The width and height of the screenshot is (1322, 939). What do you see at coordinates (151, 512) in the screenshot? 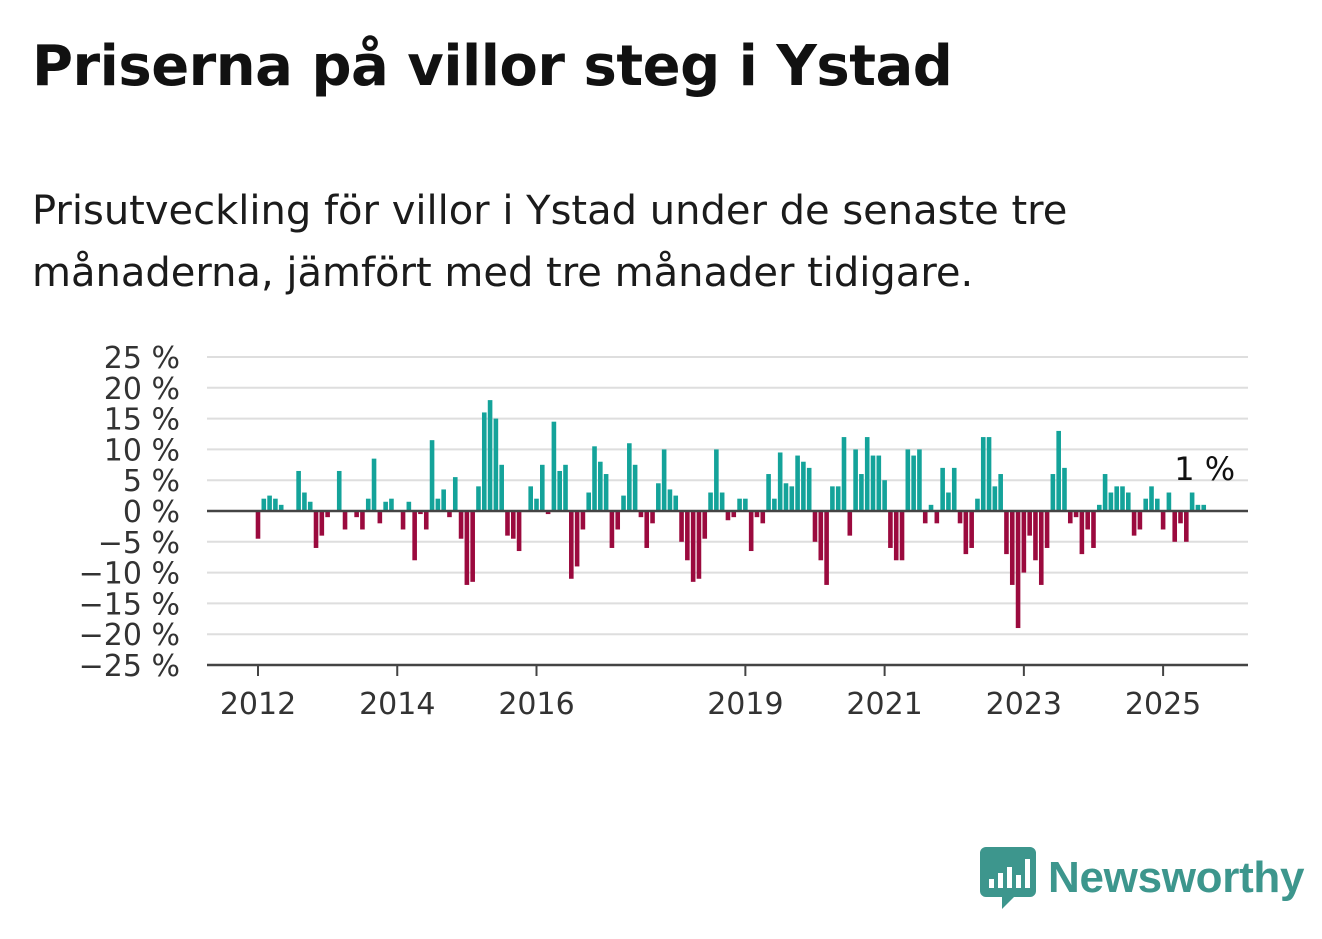
I see `y-tick-label: 0 %` at bounding box center [151, 512].